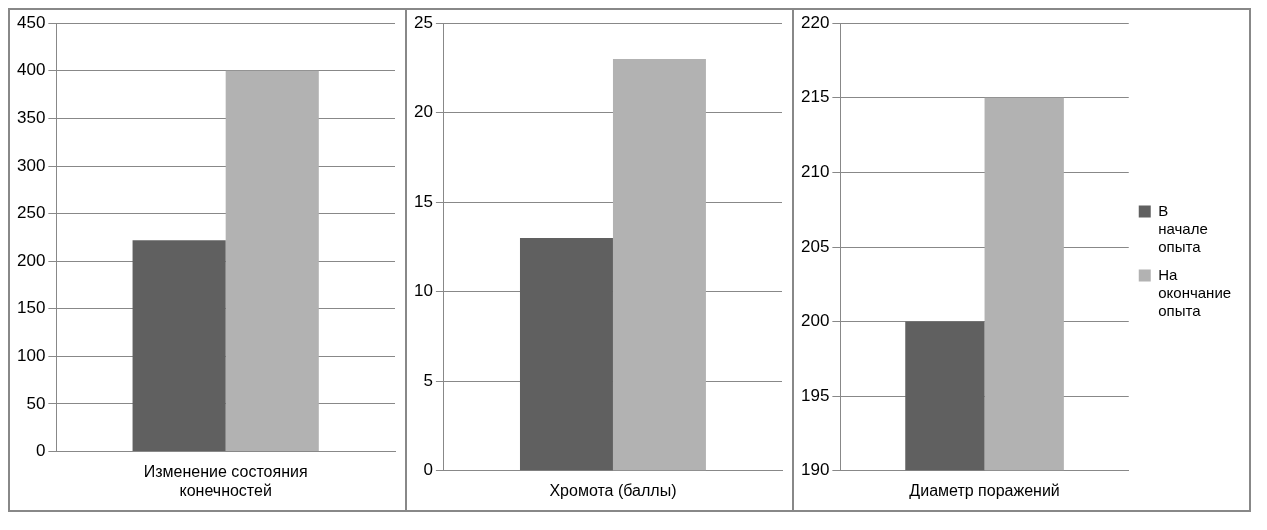  Describe the element at coordinates (1183, 228) in the screenshot. I see `legend-label: В начале опыта` at that location.